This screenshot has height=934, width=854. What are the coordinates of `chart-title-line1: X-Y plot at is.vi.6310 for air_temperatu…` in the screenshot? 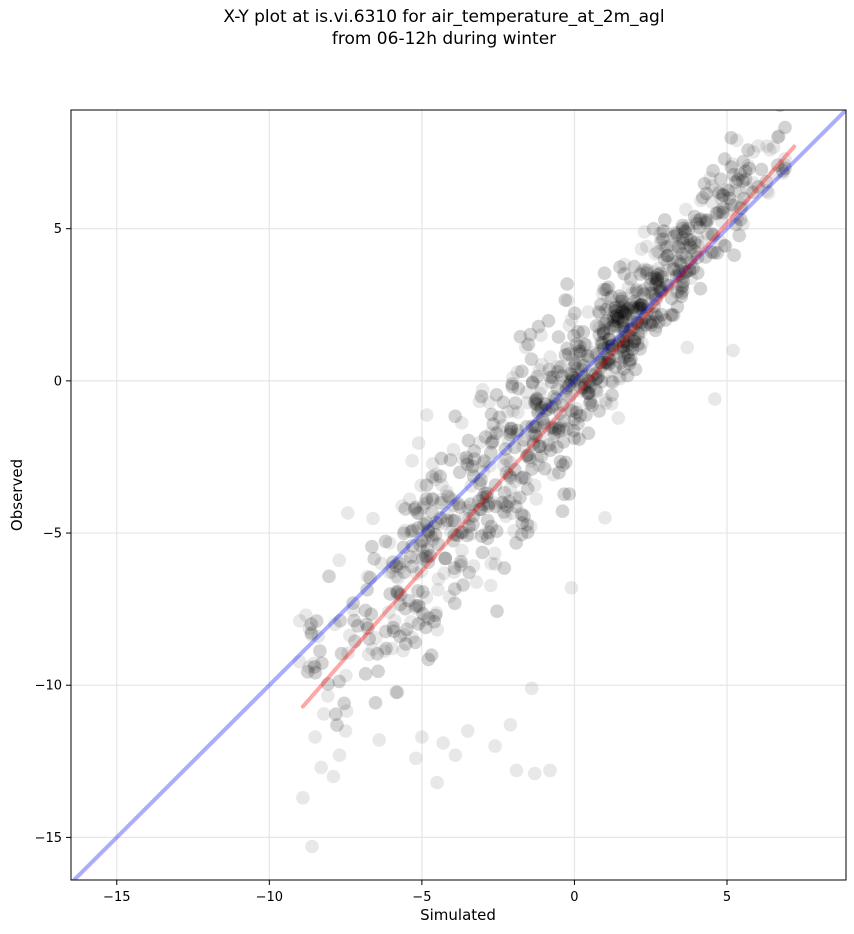 It's located at (444, 17).